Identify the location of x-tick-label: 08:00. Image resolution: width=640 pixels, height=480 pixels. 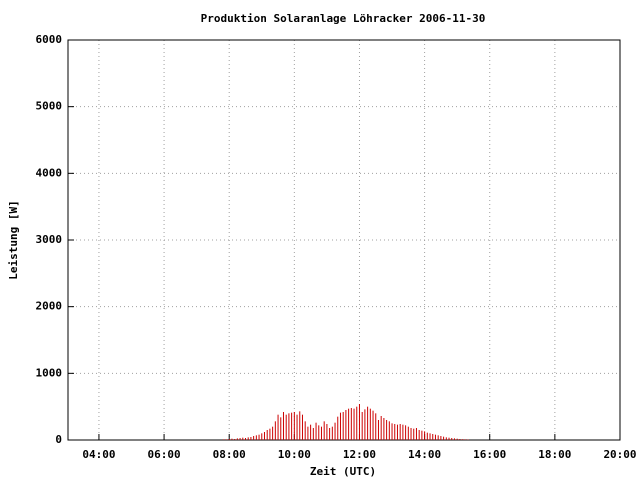
(229, 454).